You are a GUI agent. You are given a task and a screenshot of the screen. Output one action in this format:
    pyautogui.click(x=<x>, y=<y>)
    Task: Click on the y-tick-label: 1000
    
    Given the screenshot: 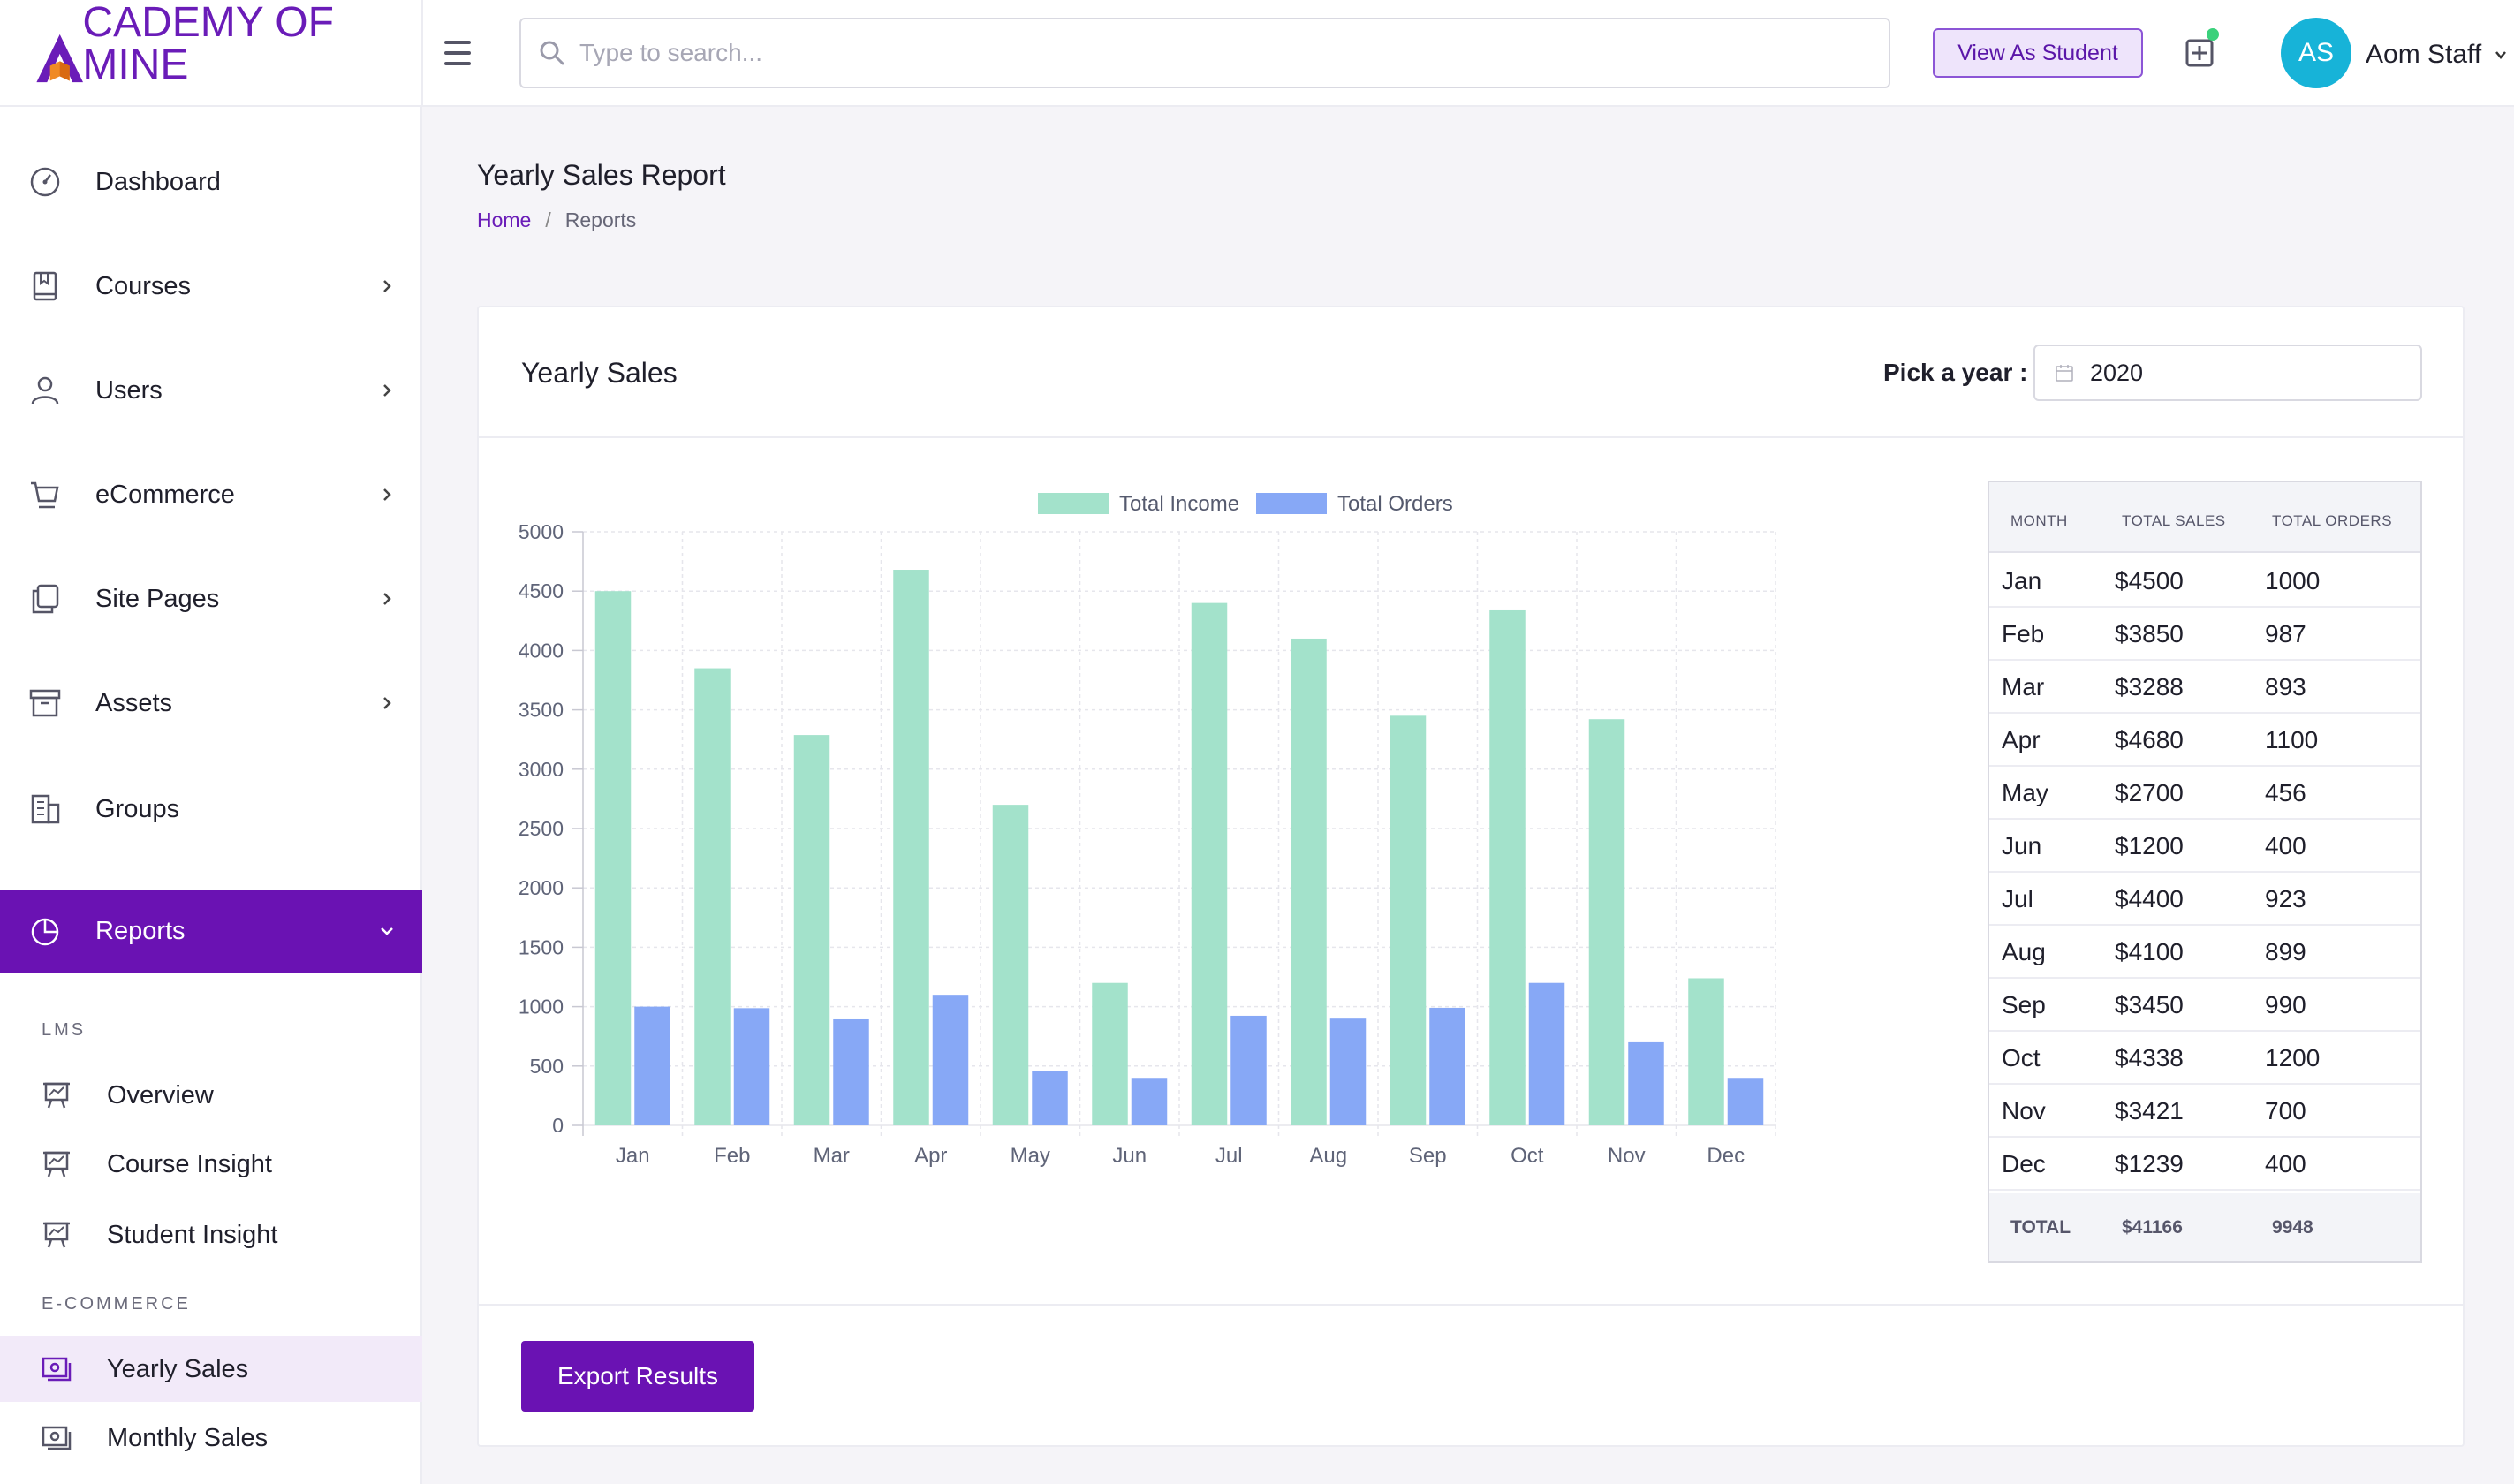 What is the action you would take?
    pyautogui.click(x=541, y=1007)
    